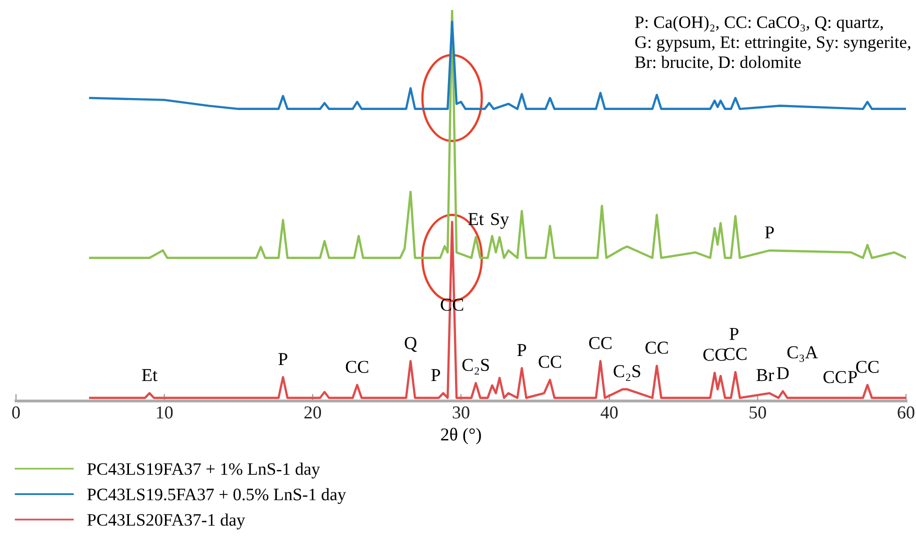 Image resolution: width=916 pixels, height=545 pixels. I want to click on annotation: Q, so click(410, 344).